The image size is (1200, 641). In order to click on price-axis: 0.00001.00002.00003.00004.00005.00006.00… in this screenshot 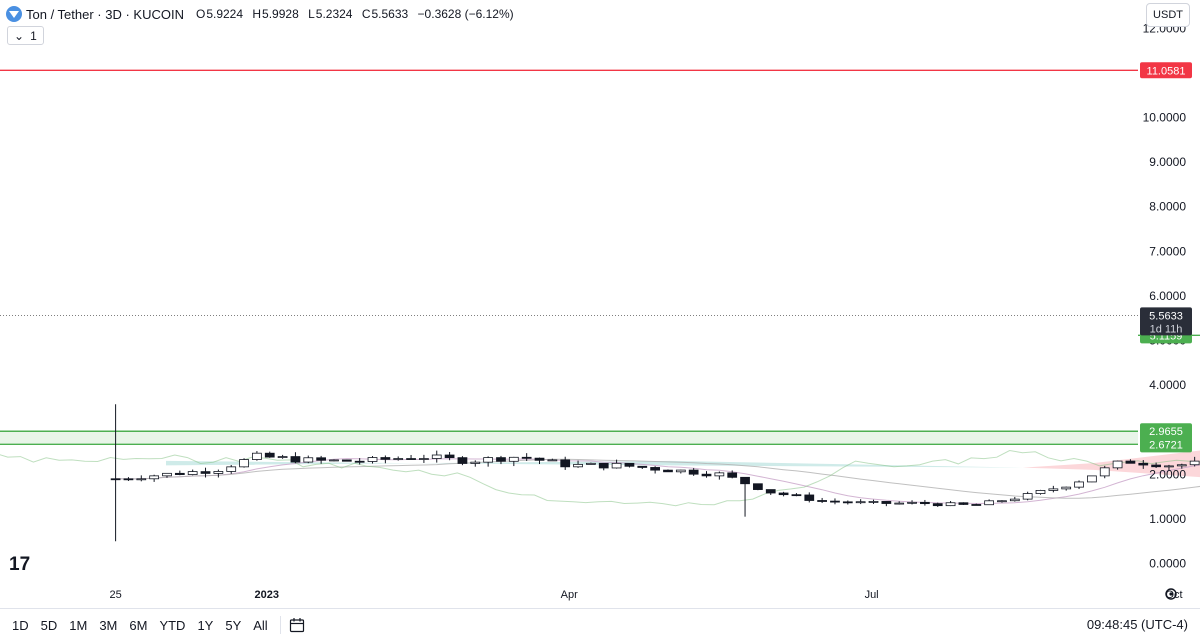, I will do `click(1165, 295)`.